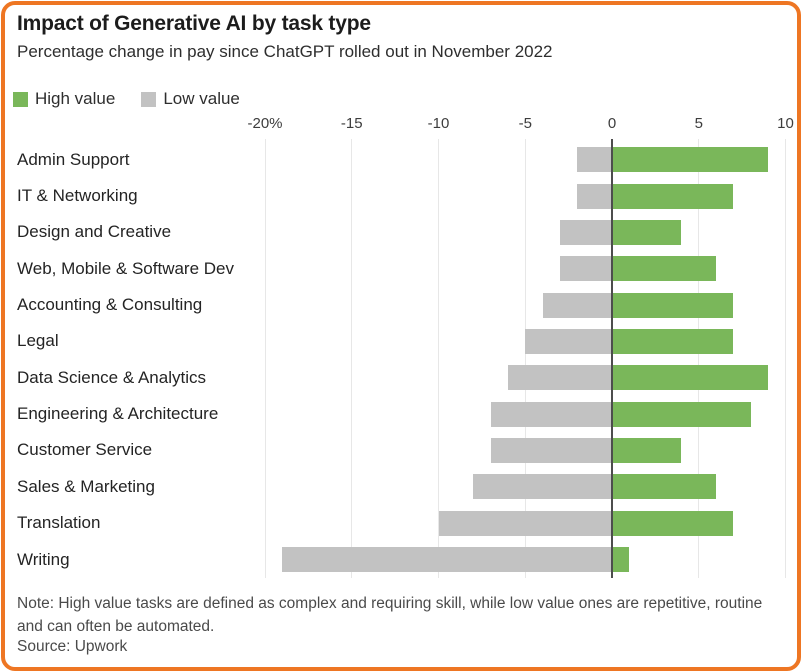  Describe the element at coordinates (126, 99) in the screenshot. I see `legend: High value Low value` at that location.